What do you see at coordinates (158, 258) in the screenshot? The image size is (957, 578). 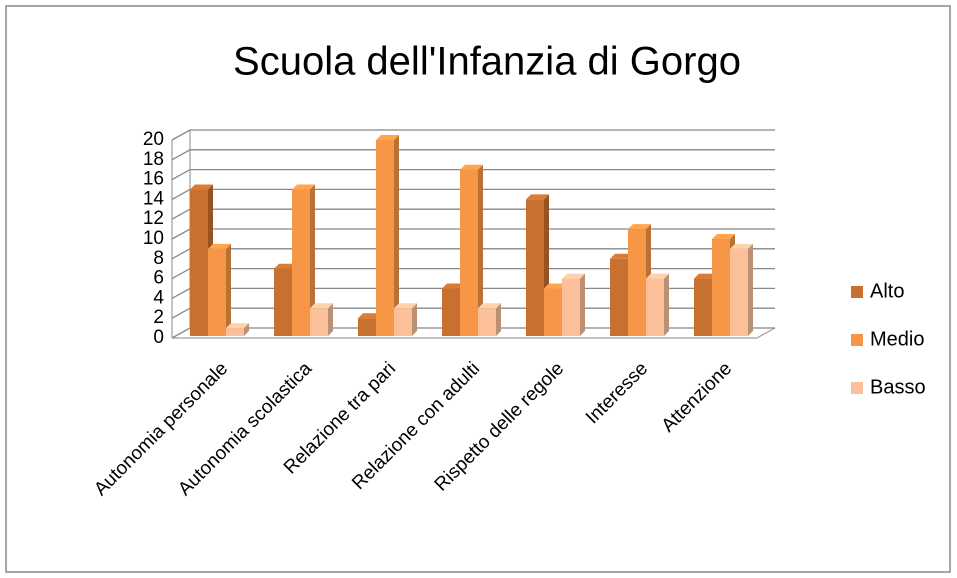 I see `y-tick-label: 8` at bounding box center [158, 258].